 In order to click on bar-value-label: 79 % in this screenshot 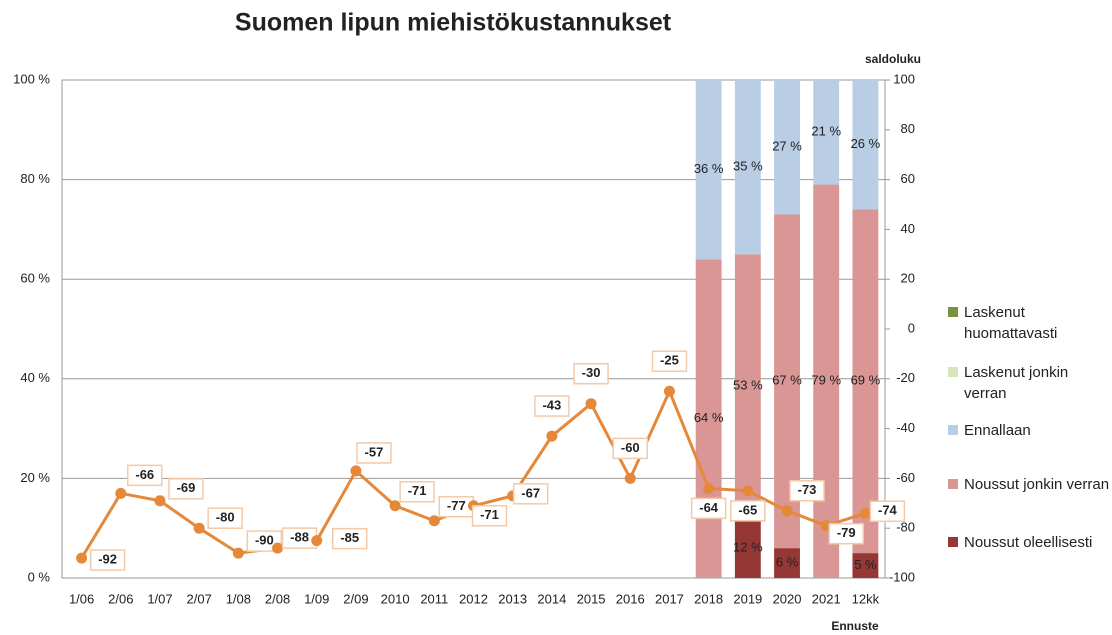, I will do `click(826, 380)`.